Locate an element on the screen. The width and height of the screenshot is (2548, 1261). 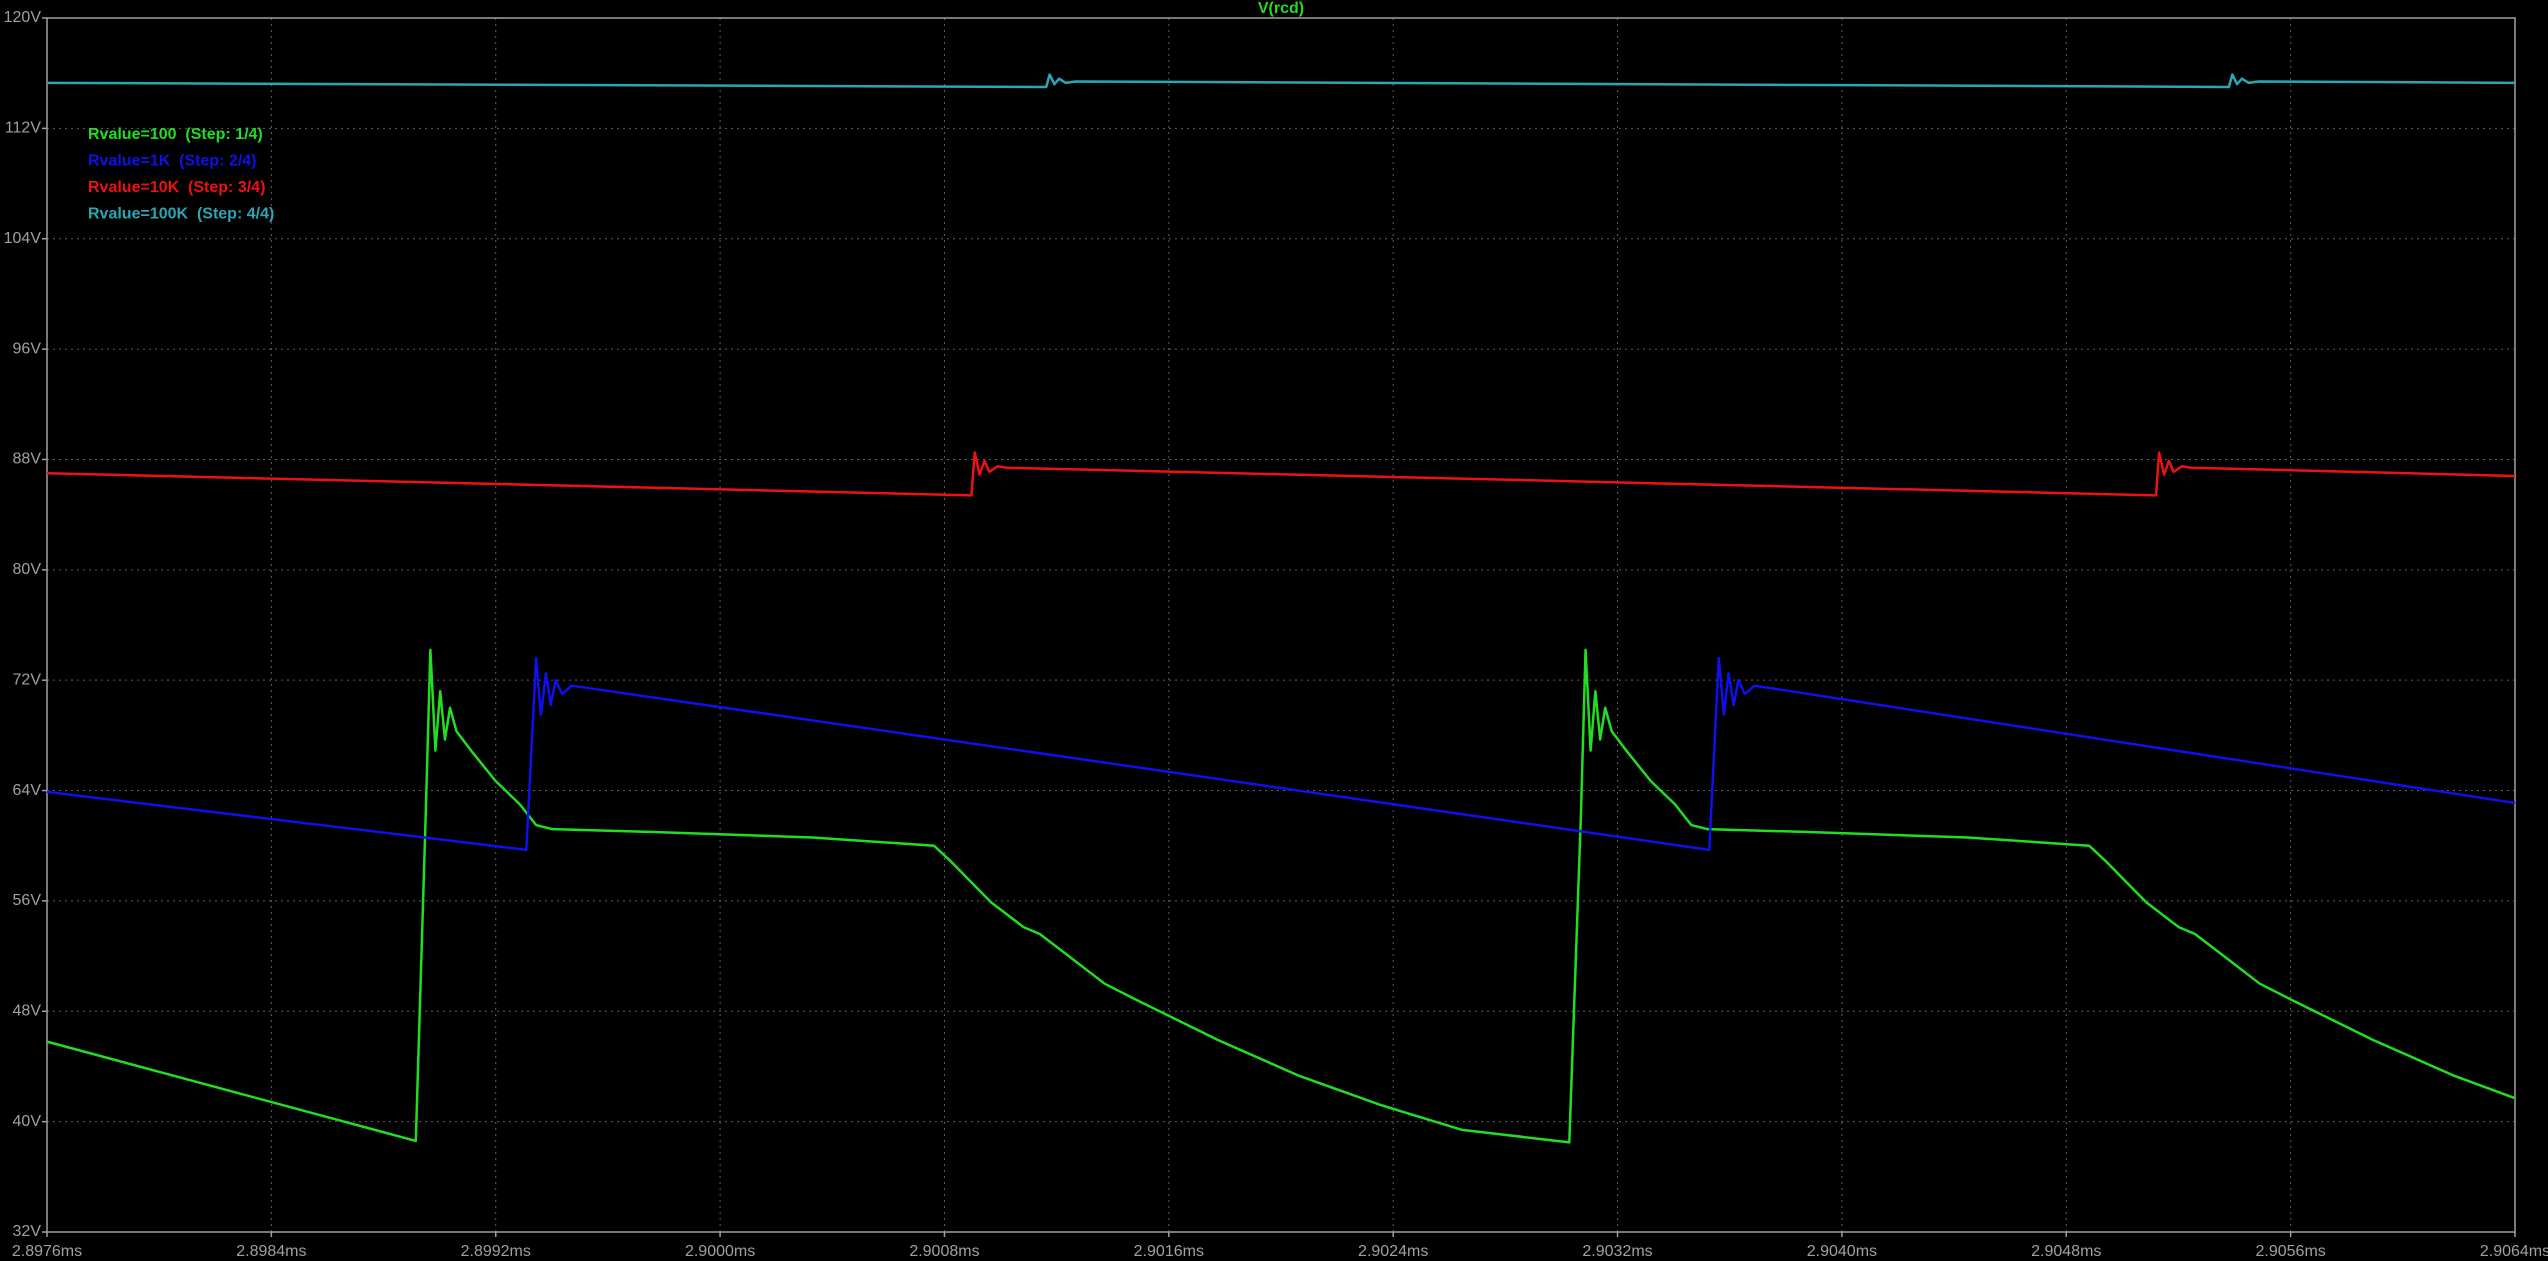
y-tick-label: 40V is located at coordinates (27, 1121).